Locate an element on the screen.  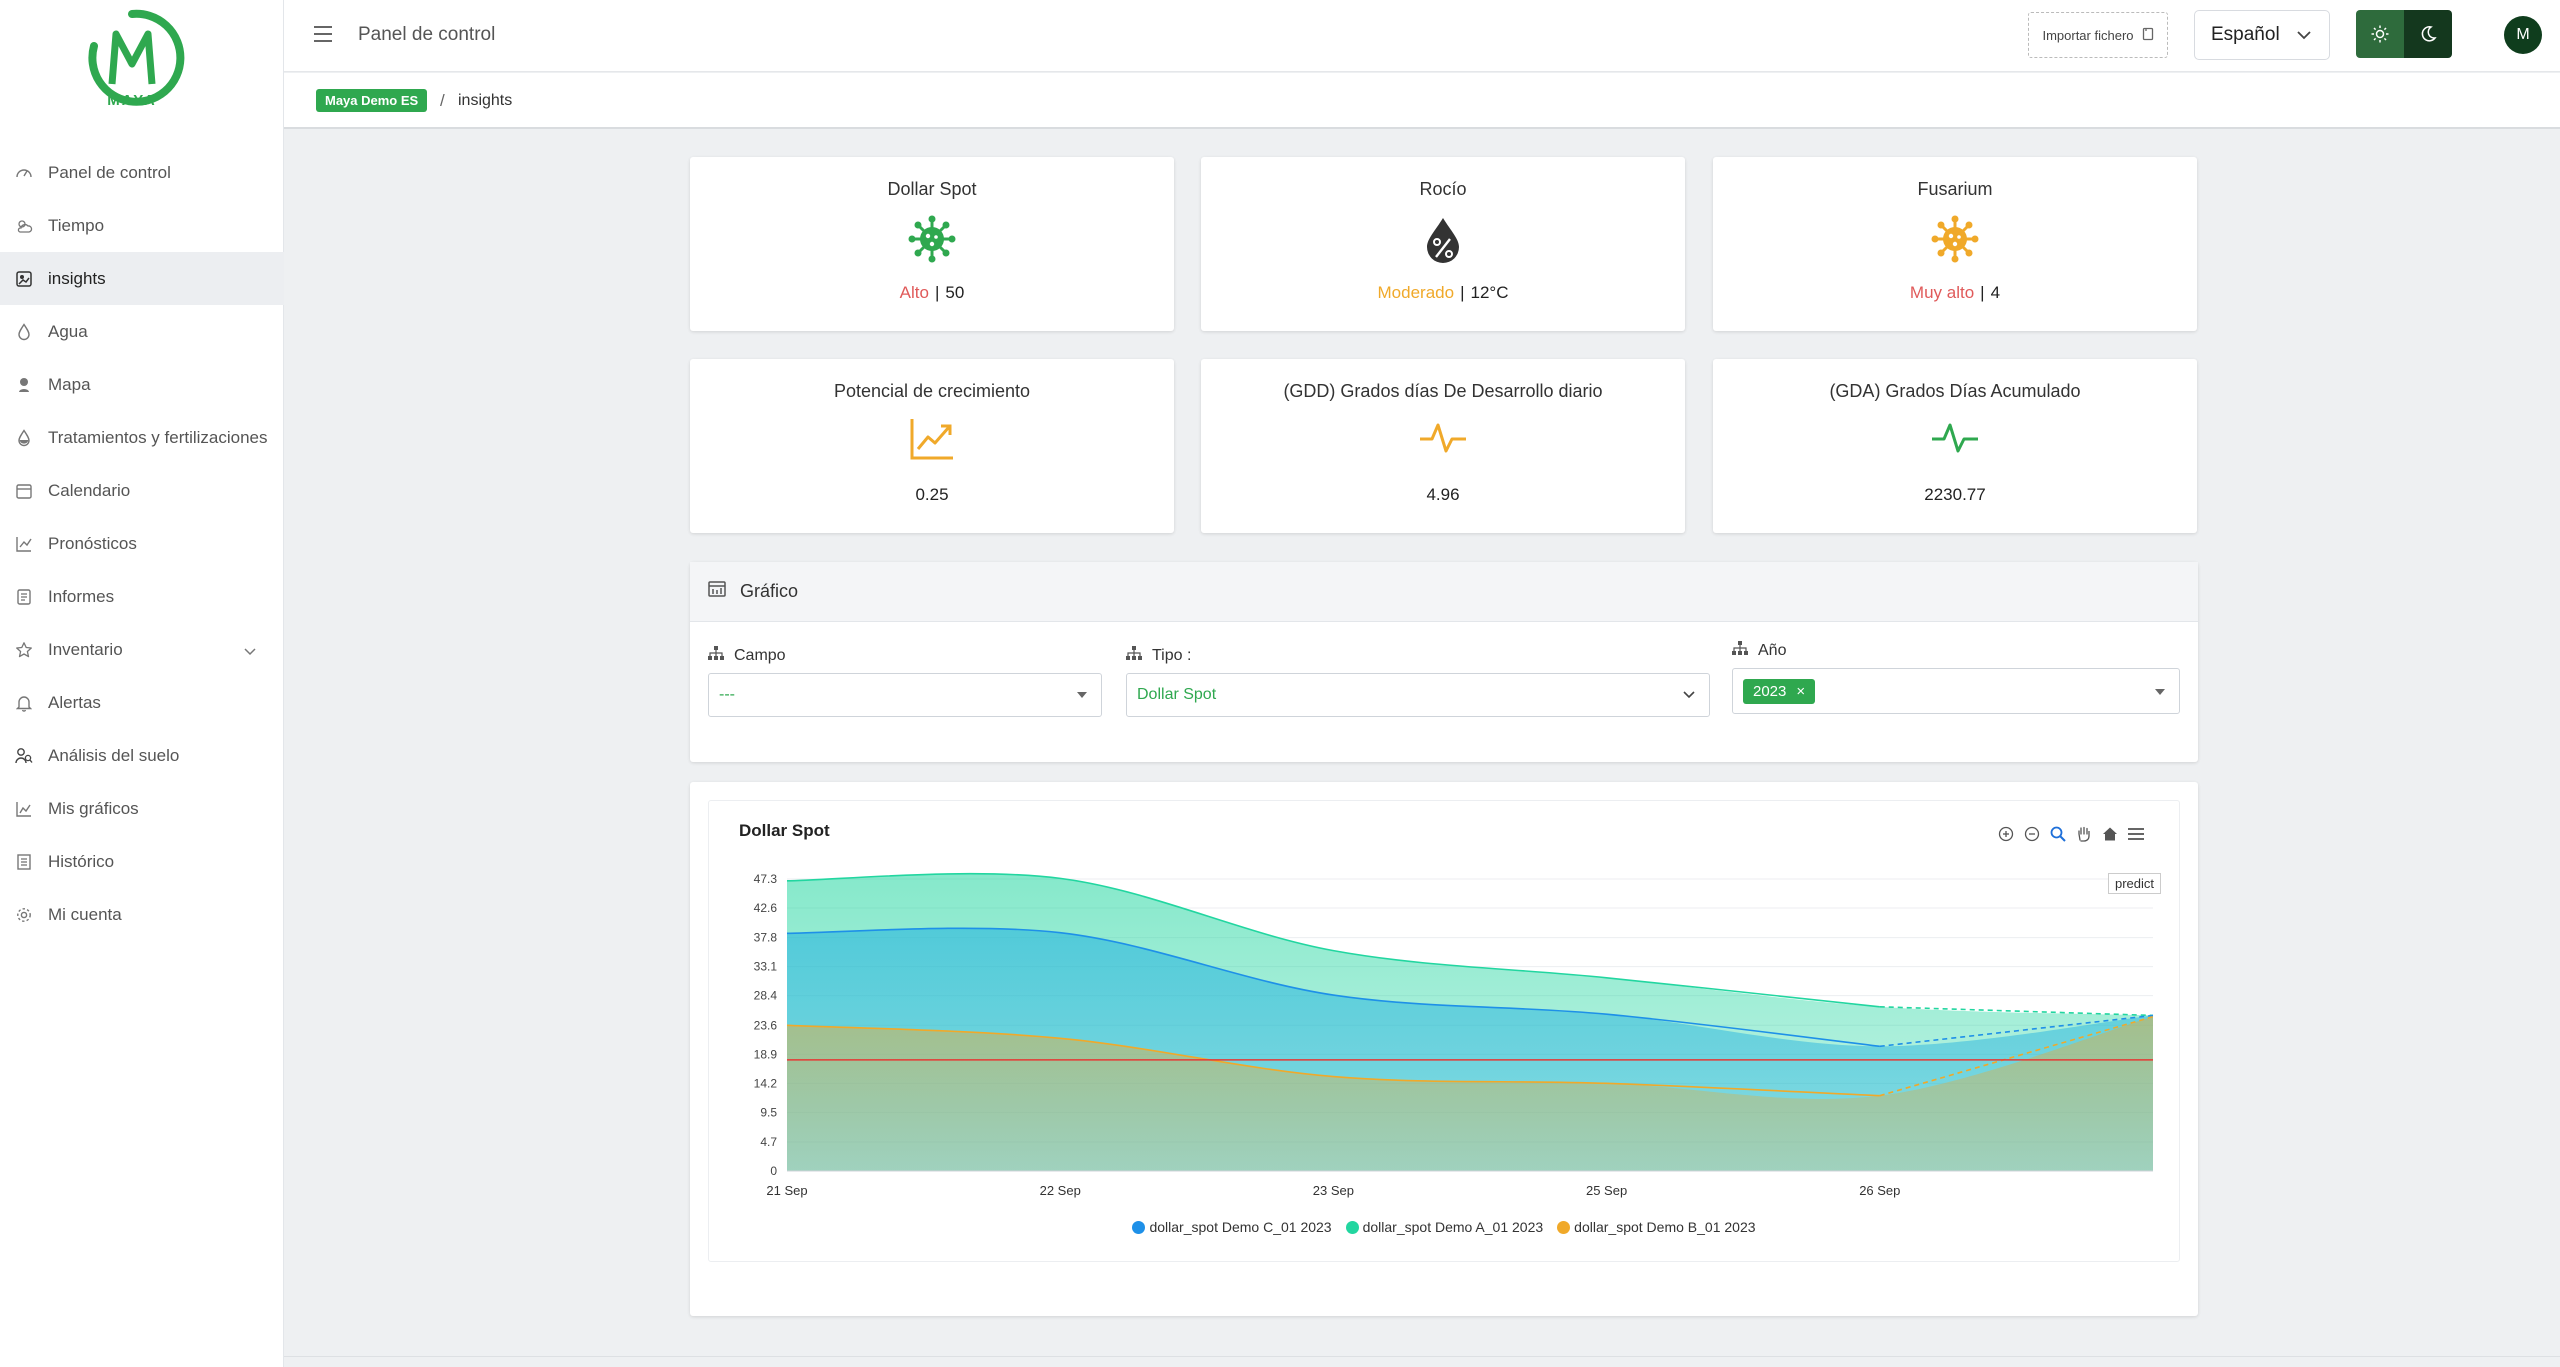
sidebar-item-history: Histórico is located at coordinates (142, 861).